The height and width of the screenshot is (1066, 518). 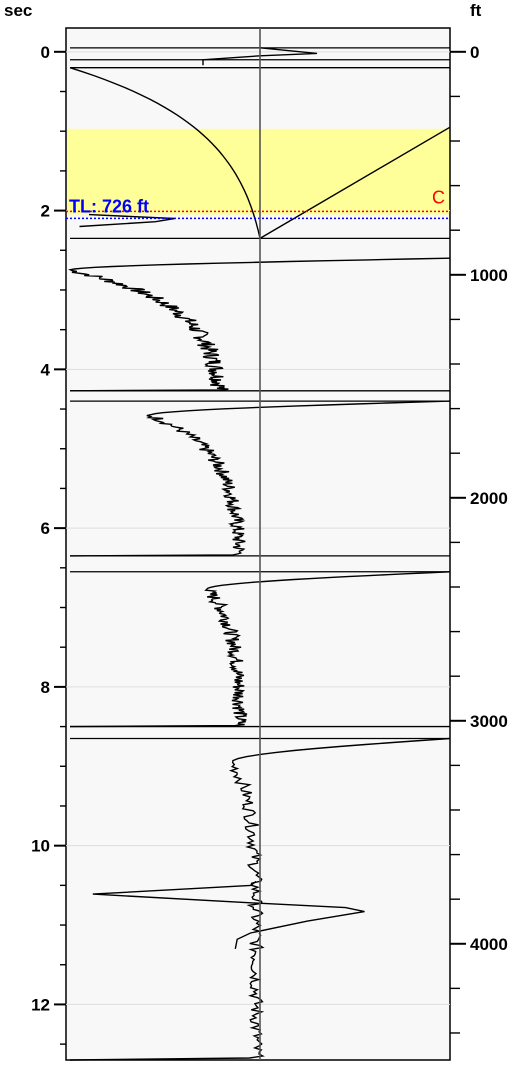 I want to click on right-axis-unit: ft, so click(x=476, y=10).